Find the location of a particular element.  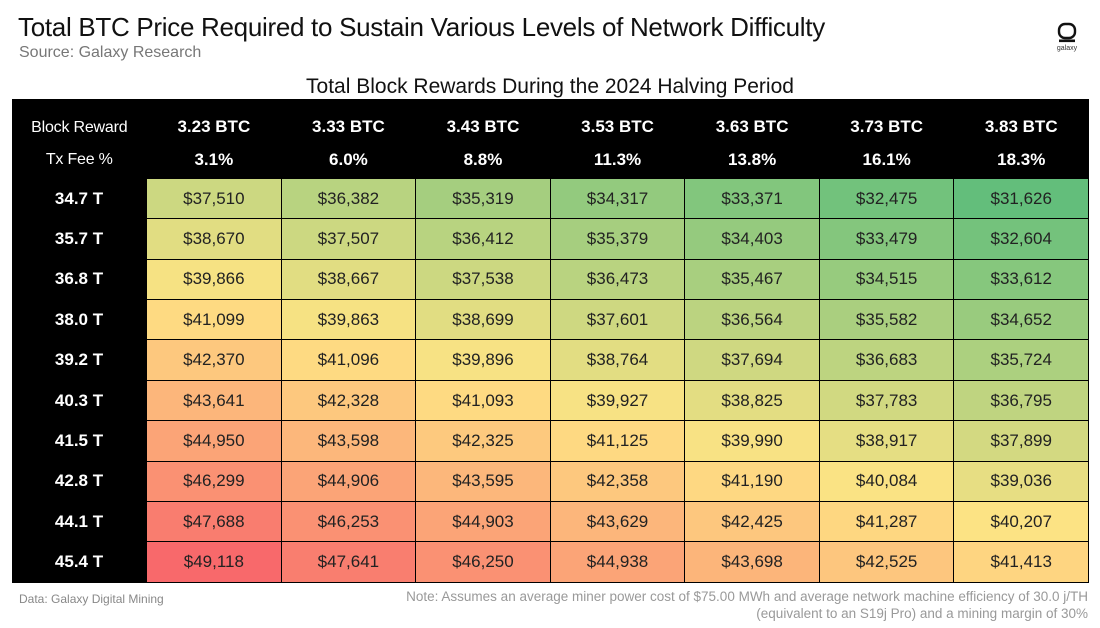

column-block-reward: 3.33 BTC is located at coordinates (348, 127).